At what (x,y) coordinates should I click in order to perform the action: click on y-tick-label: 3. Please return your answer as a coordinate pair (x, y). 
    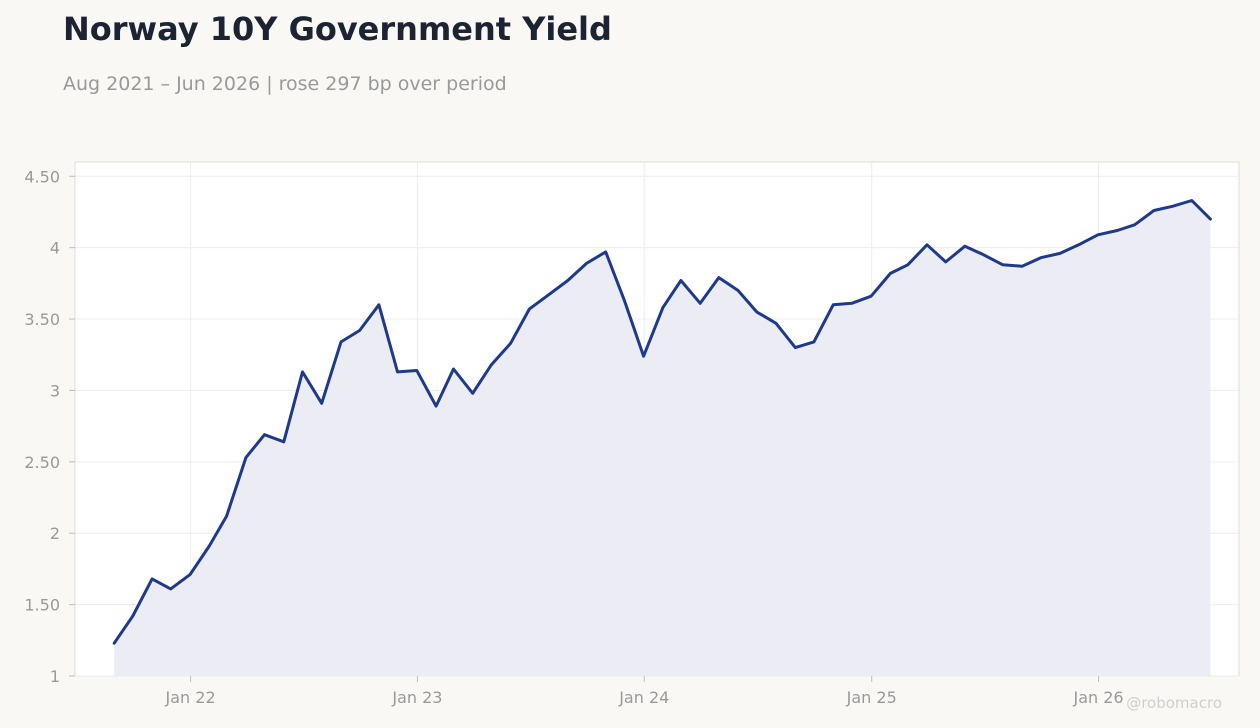
    Looking at the image, I should click on (55, 390).